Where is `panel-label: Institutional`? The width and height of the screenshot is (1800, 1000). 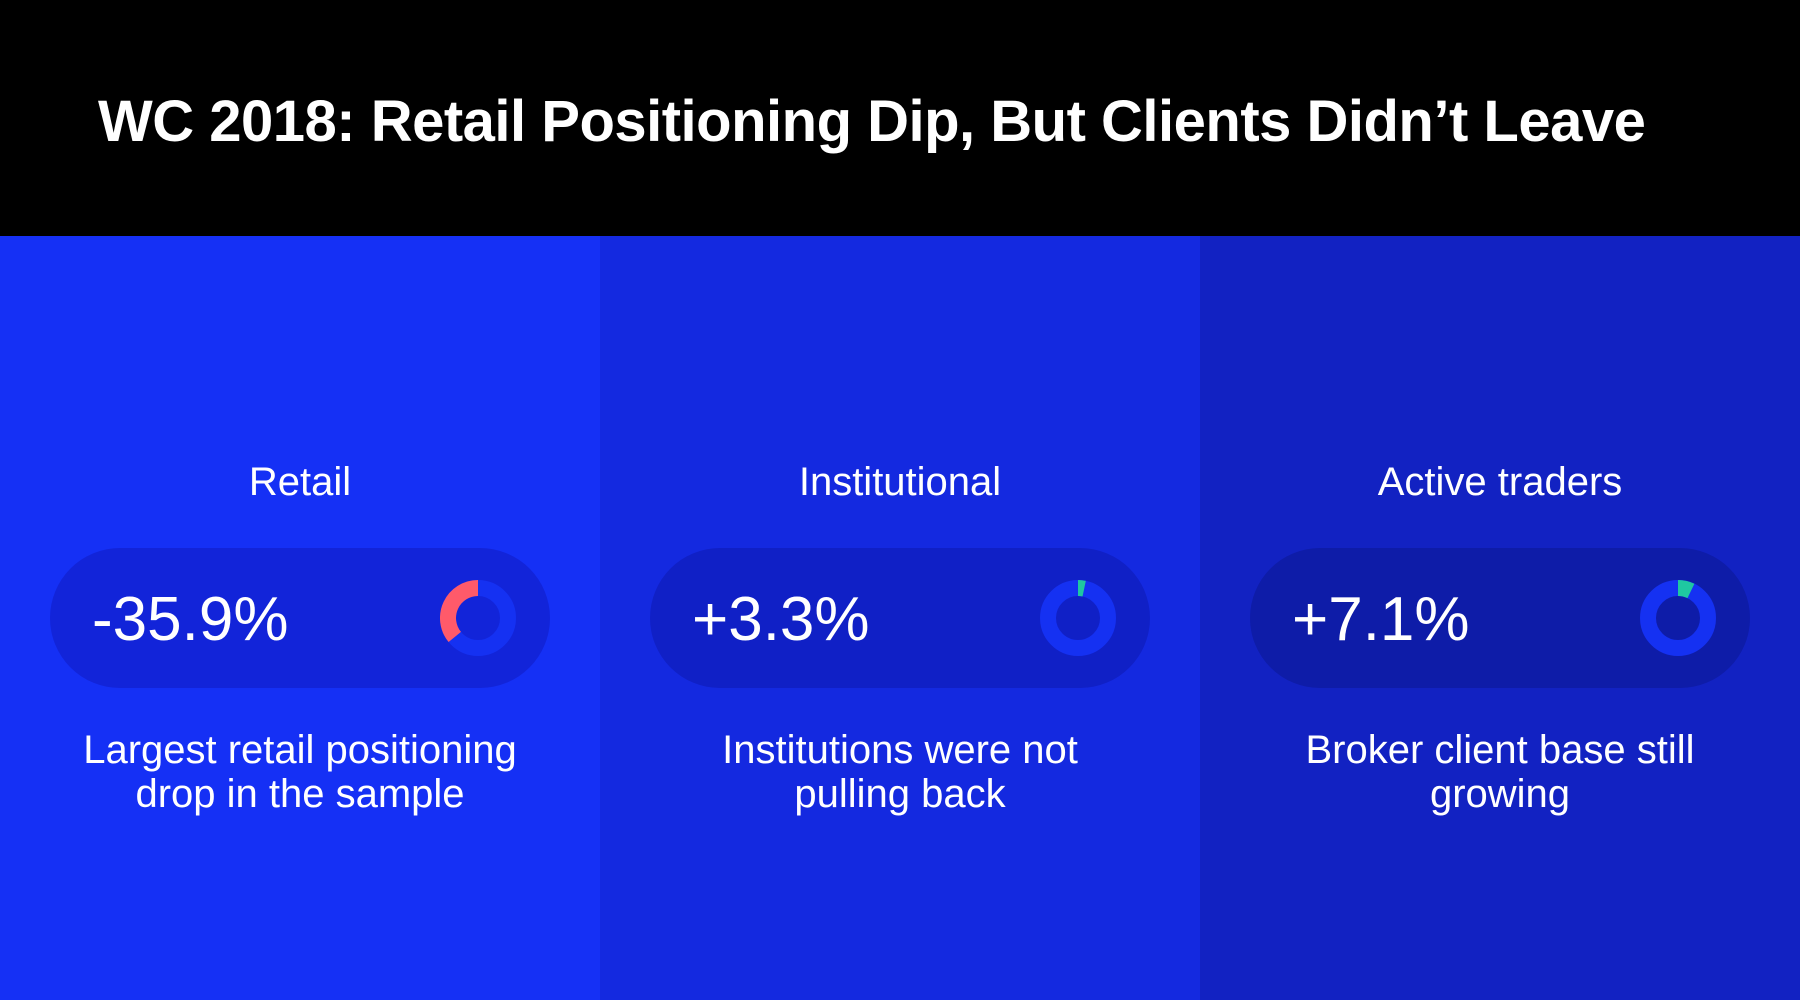 panel-label: Institutional is located at coordinates (900, 482).